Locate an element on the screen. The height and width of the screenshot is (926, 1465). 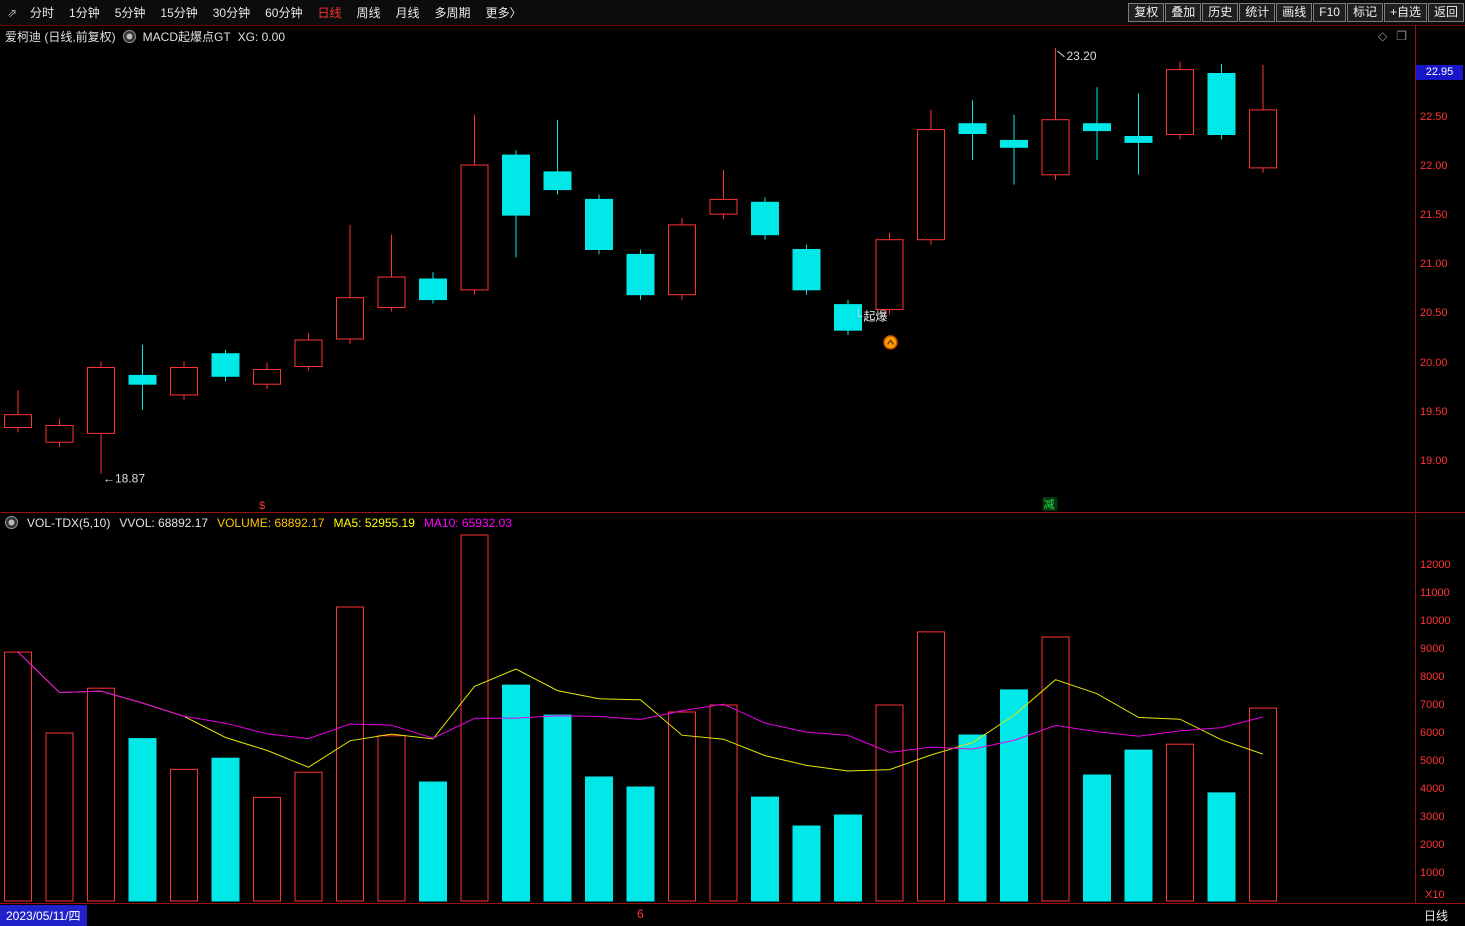
toolbar-button-统计: 统计 is located at coordinates (1257, 12).